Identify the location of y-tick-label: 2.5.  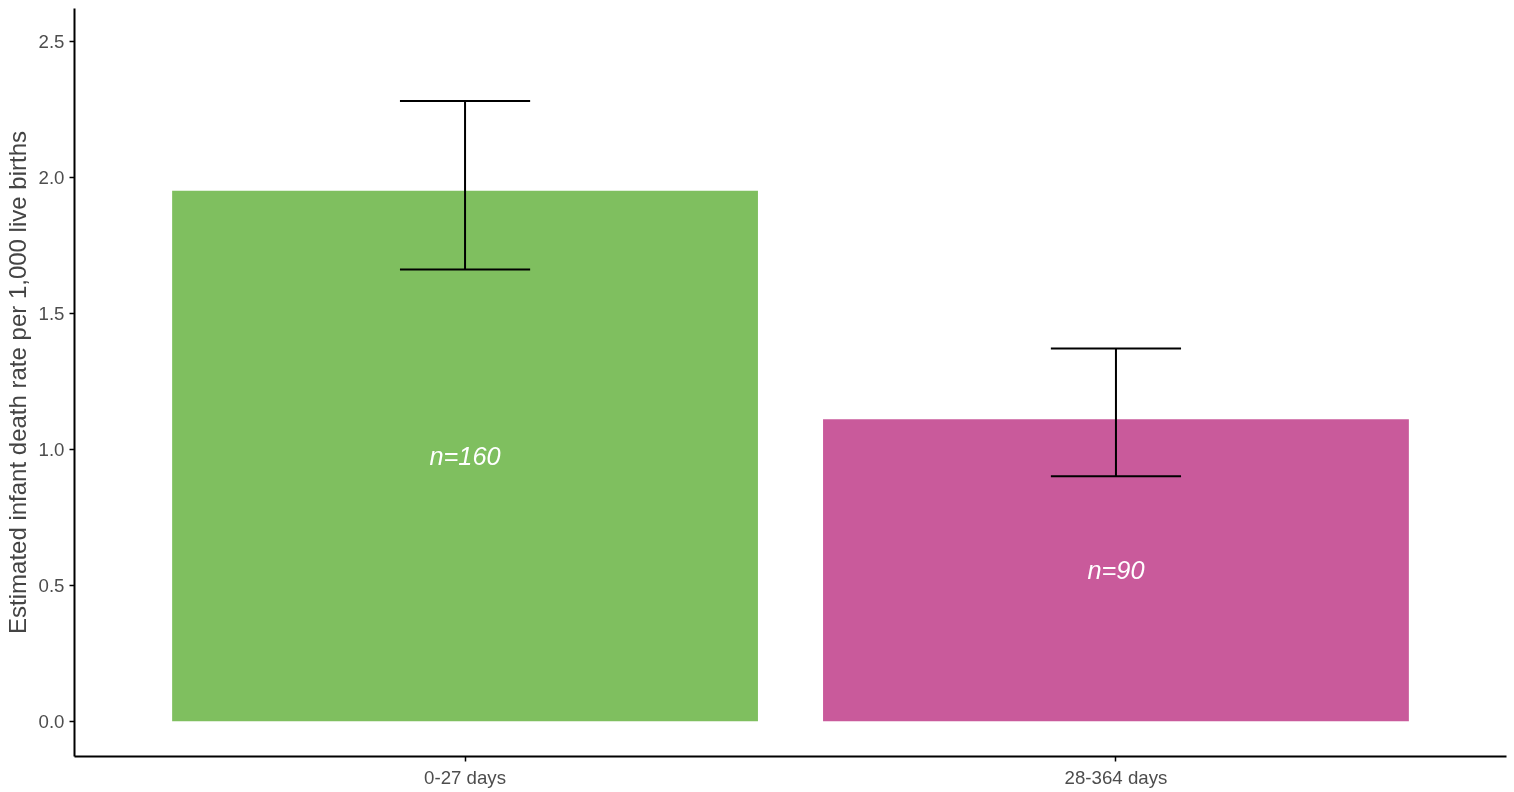
(51, 41).